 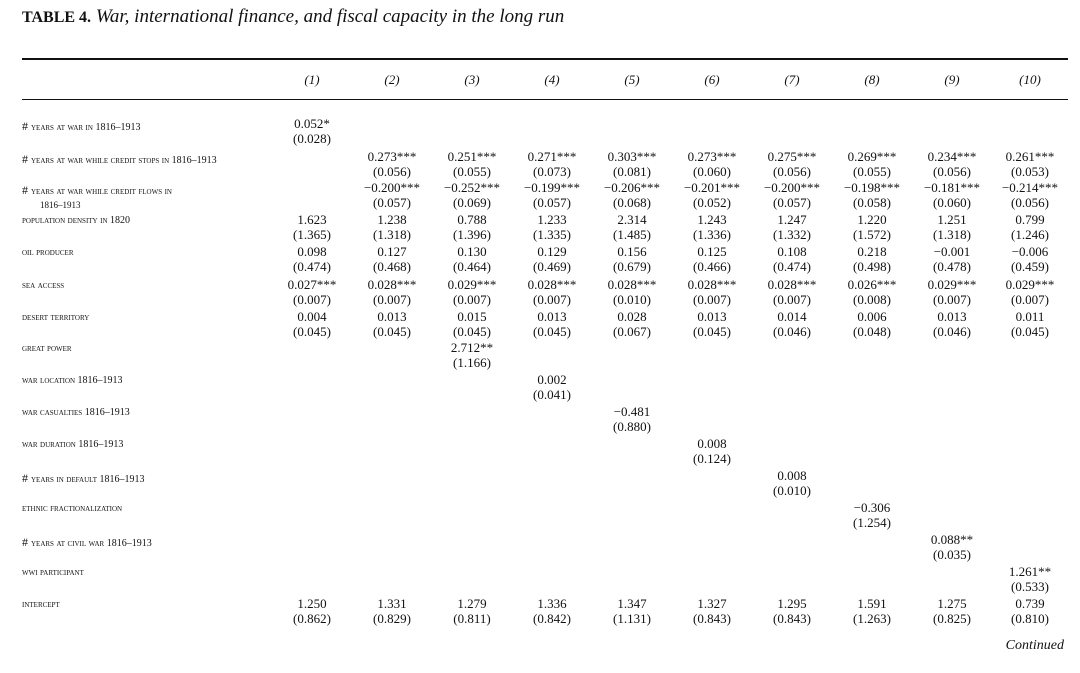 I want to click on standard-error-cell: (0.073), so click(x=552, y=171).